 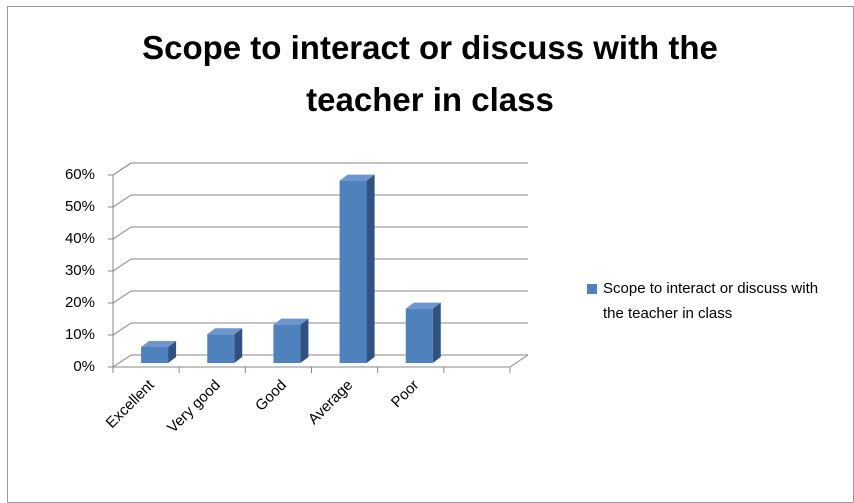 I want to click on legend-swatch, so click(x=592, y=289).